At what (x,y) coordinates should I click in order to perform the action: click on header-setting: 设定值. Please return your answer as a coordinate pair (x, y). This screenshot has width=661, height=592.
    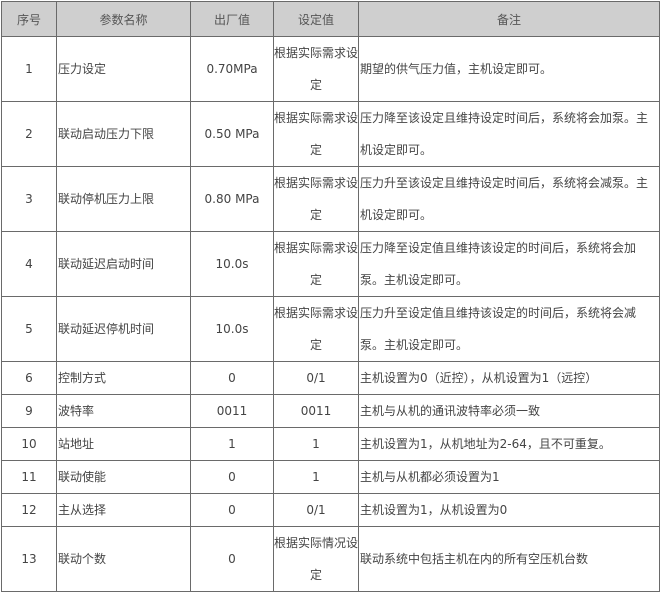
    Looking at the image, I should click on (316, 19).